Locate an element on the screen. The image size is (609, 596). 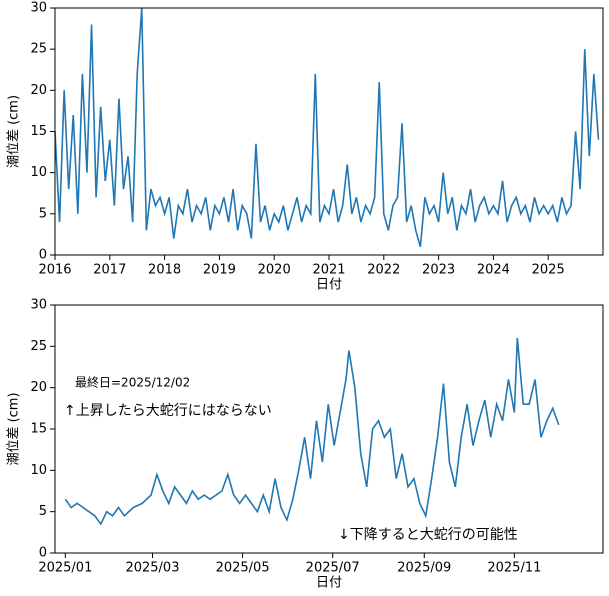
x-tick-label: 2017 is located at coordinates (109, 270).